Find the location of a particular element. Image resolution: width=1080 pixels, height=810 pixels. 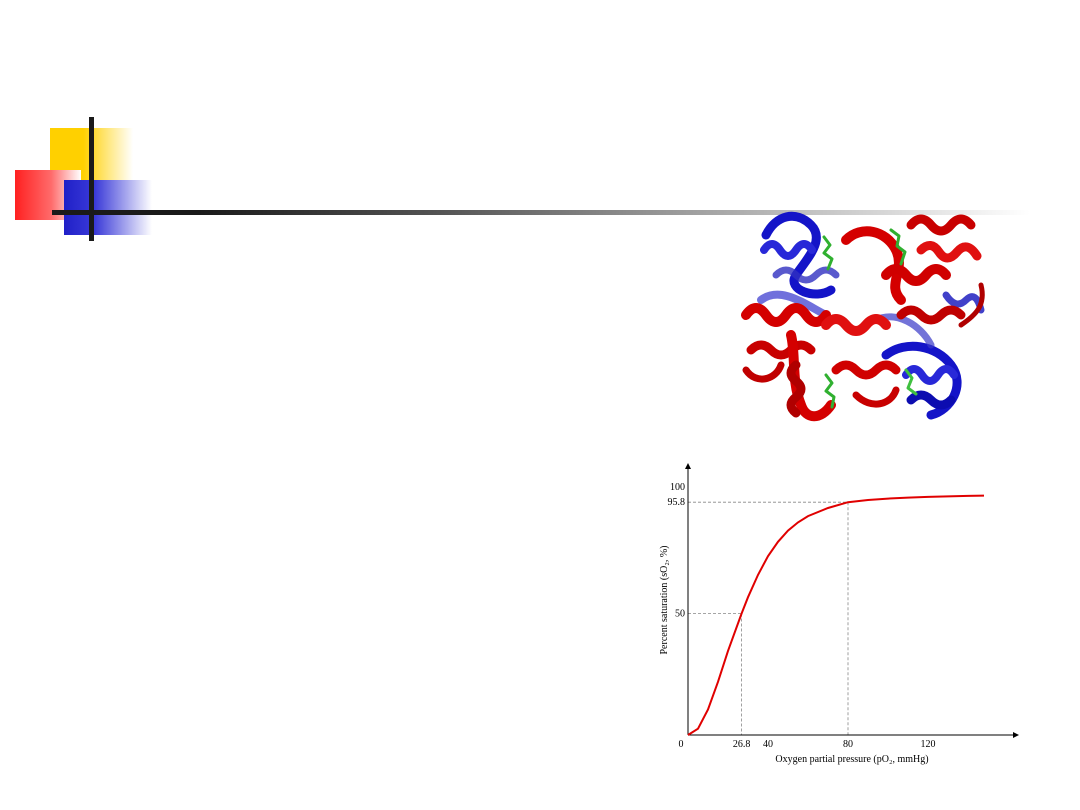

y-axis-label: Percent saturation (sO₂, %) is located at coordinates (664, 599).